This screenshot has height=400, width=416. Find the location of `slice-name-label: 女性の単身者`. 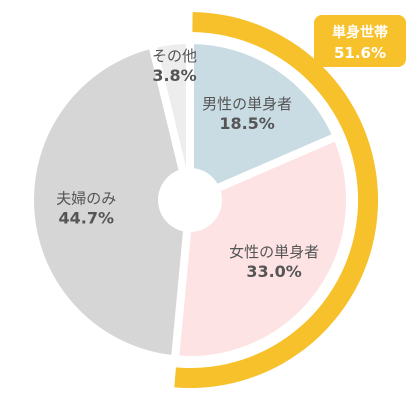

slice-name-label: 女性の単身者 is located at coordinates (274, 252).